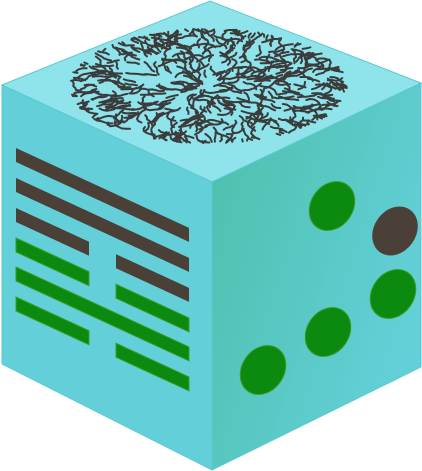 The image size is (422, 471). What do you see at coordinates (152, 367) in the screenshot?
I see `hexagram-line-6-right` at bounding box center [152, 367].